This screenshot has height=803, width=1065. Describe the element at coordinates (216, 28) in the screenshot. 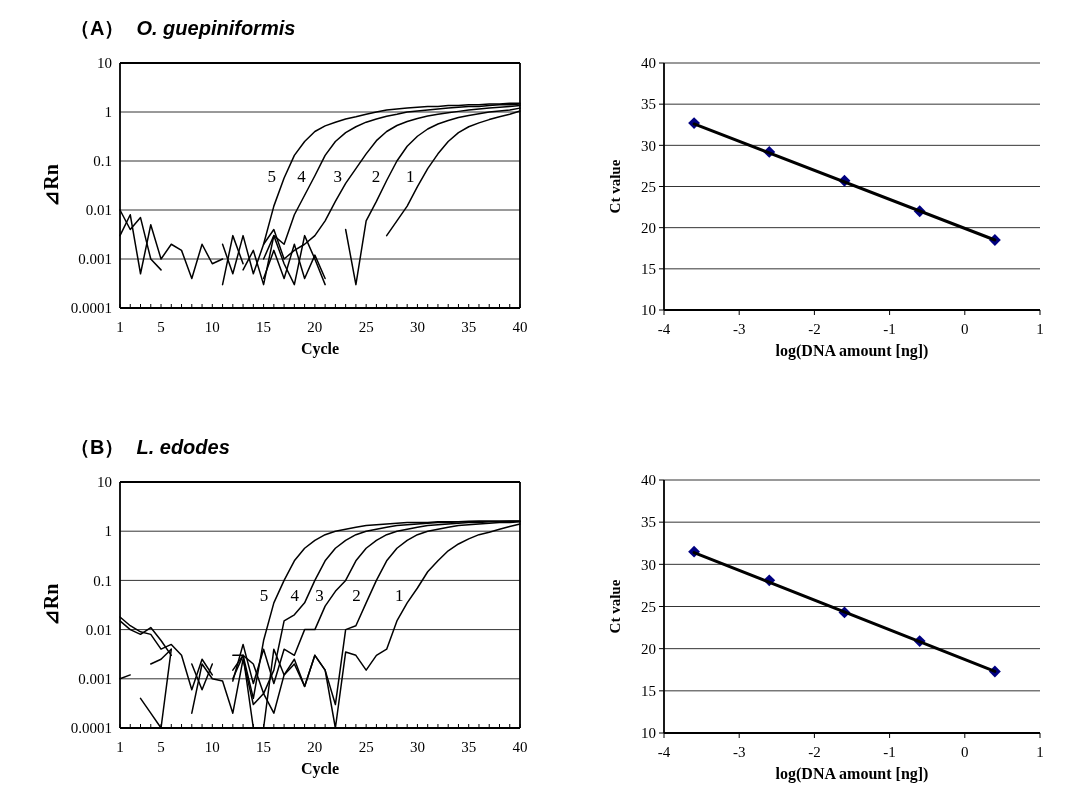

I see `chart-subtitle: O. guepiniformis` at that location.